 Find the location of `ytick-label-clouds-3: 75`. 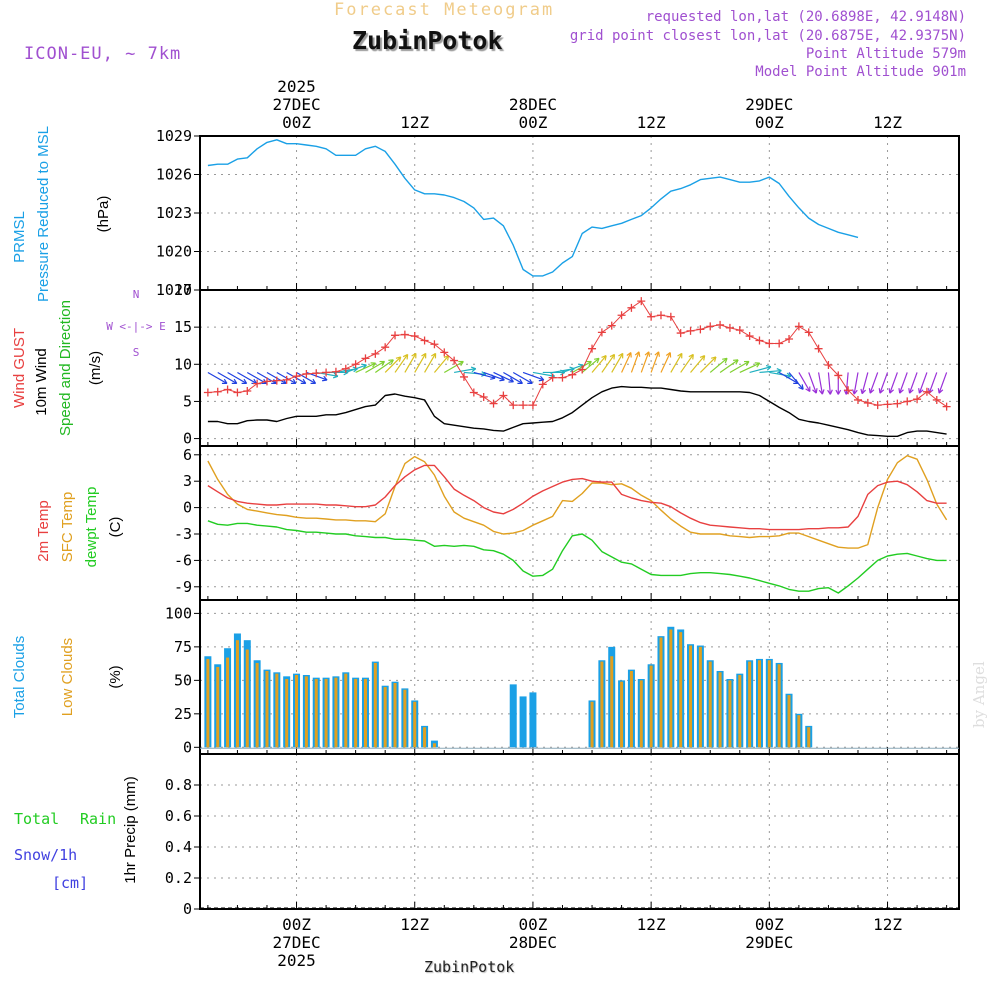

ytick-label-clouds-3: 75 is located at coordinates (183, 647).